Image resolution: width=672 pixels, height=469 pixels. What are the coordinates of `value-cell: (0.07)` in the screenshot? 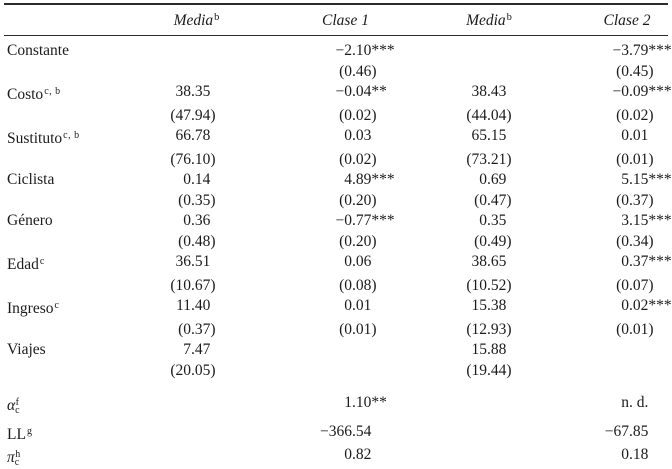 It's located at (616, 286).